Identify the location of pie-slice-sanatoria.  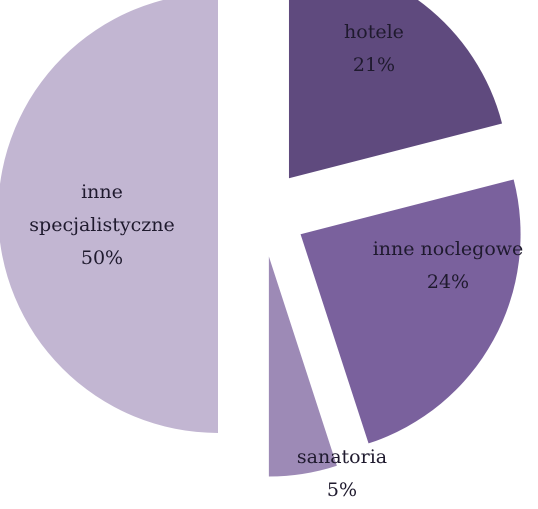
(302, 366).